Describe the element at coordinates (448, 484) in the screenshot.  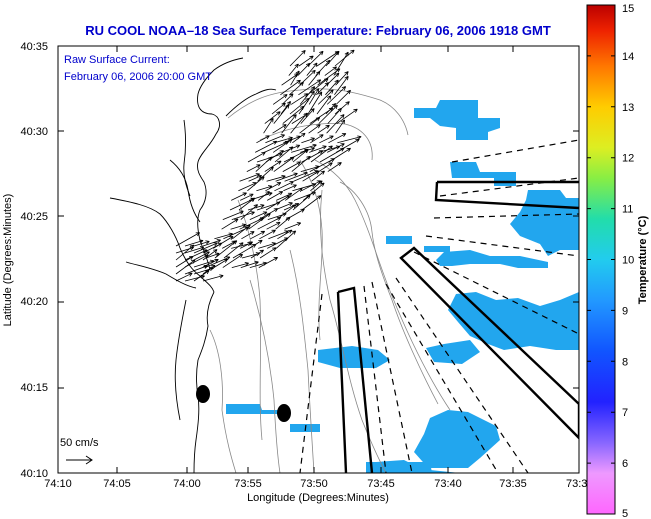
I see `x-tick-label: 73:40` at that location.